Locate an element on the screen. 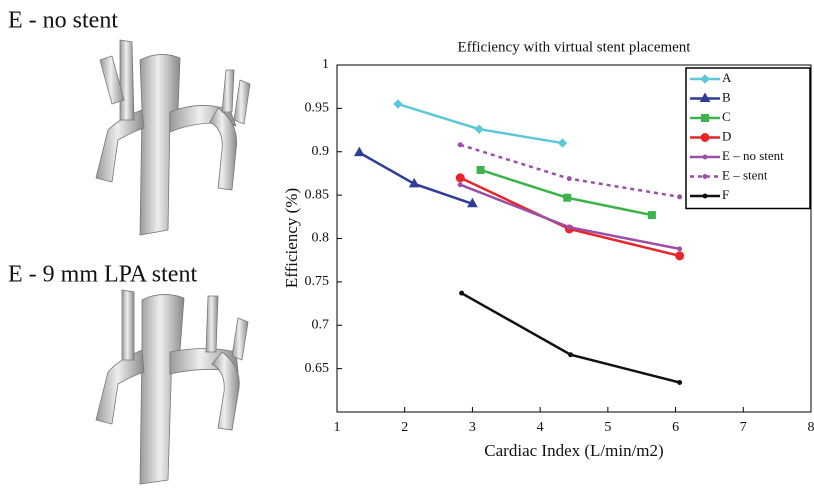 Image resolution: width=814 pixels, height=489 pixels. legend-label: E – no stent is located at coordinates (753, 155).